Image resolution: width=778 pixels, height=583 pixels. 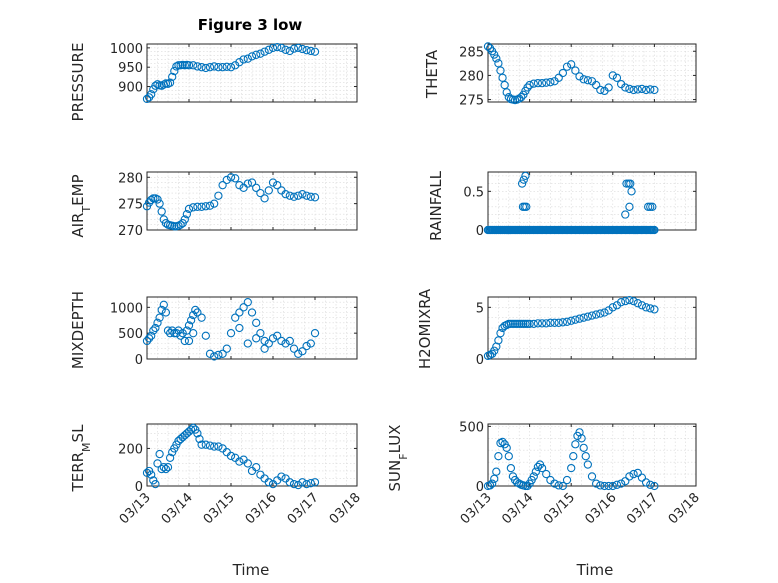 I want to click on ytick-label: 900, so click(x=130, y=88).